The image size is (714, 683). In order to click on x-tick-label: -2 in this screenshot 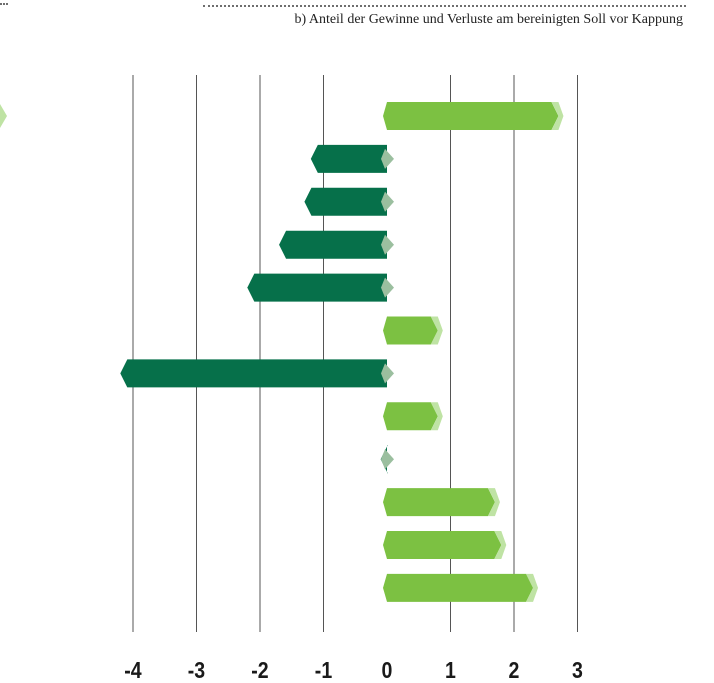, I will do `click(259, 670)`.